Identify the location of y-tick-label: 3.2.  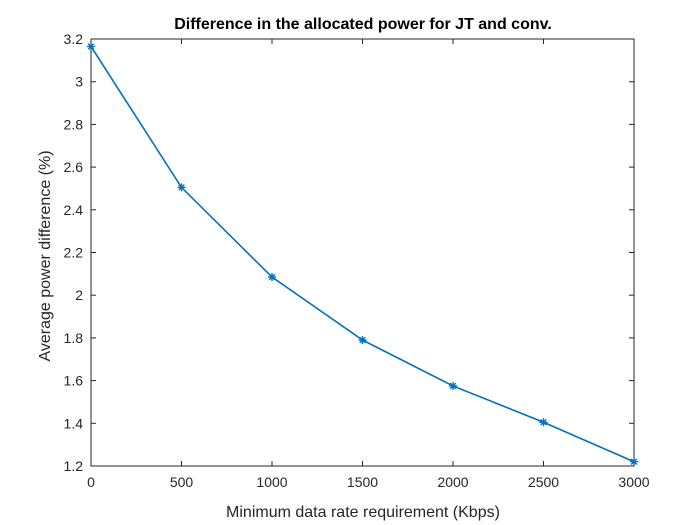
(74, 39).